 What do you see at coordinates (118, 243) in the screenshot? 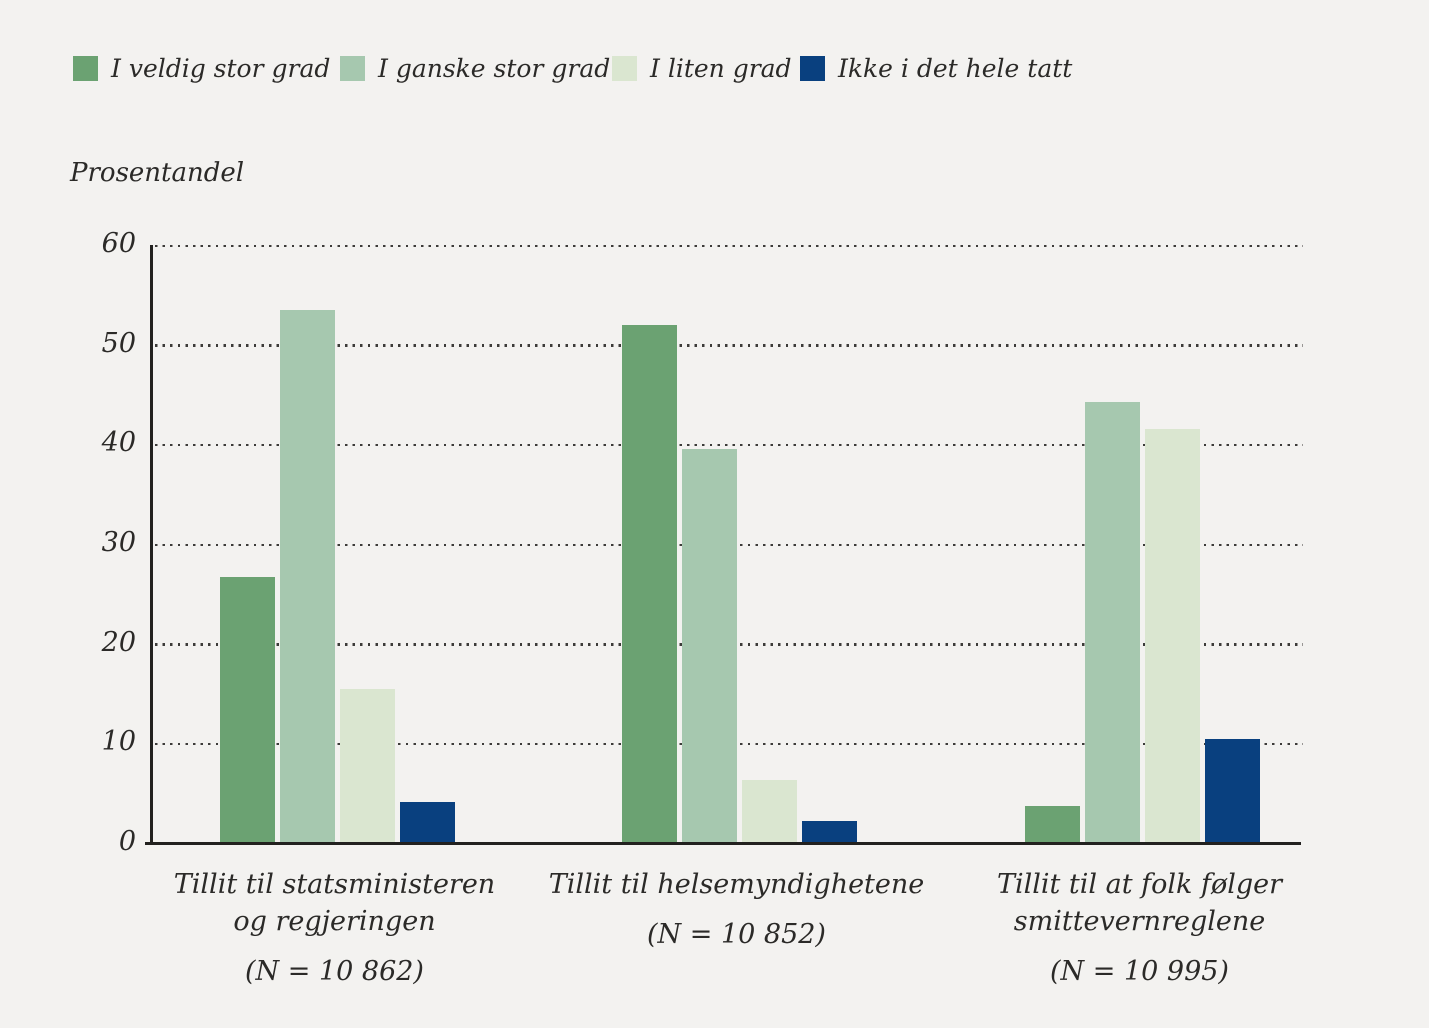
I see `y-tick-label-60: 60` at bounding box center [118, 243].